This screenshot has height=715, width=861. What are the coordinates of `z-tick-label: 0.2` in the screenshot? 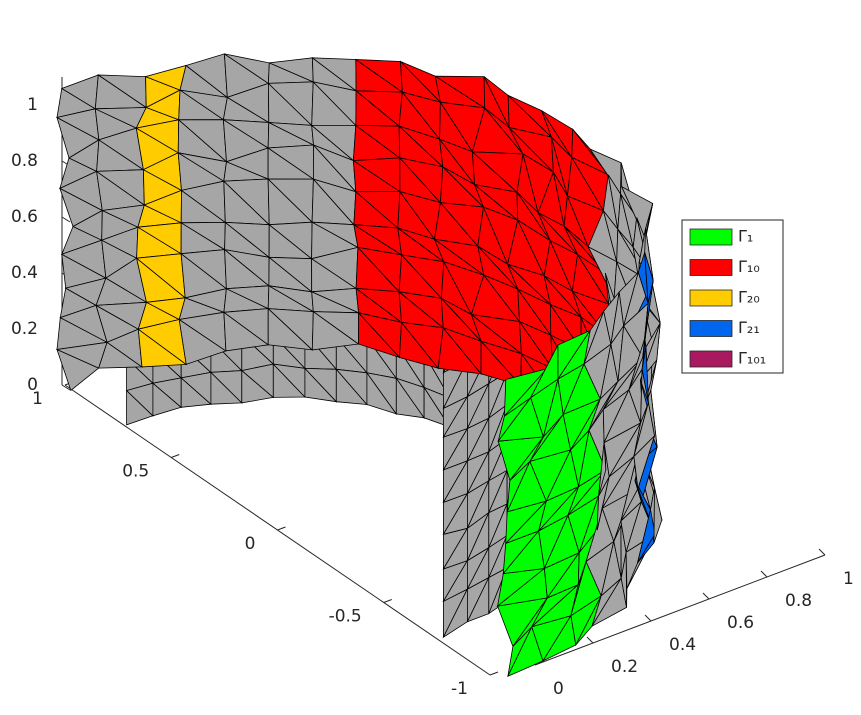 It's located at (24, 329).